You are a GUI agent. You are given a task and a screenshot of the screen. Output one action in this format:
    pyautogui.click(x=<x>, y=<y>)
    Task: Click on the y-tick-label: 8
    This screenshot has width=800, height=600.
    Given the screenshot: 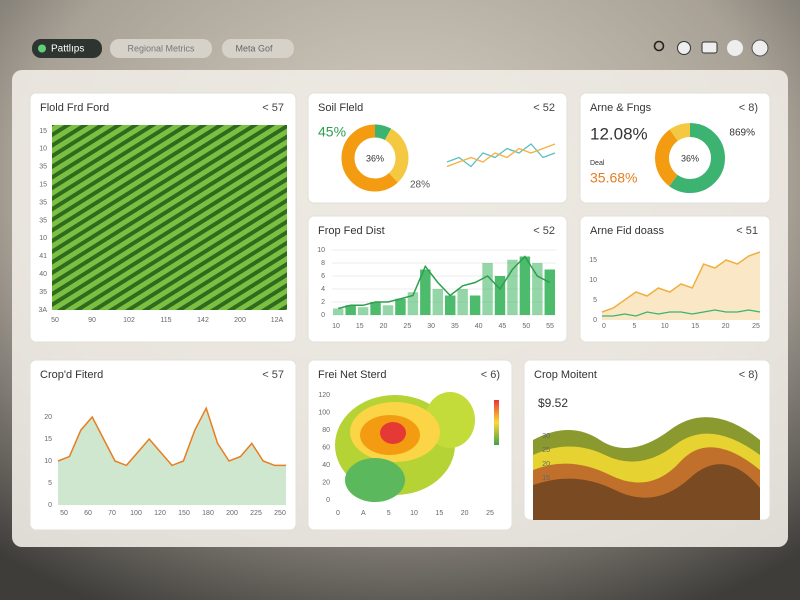 What is the action you would take?
    pyautogui.click(x=323, y=263)
    